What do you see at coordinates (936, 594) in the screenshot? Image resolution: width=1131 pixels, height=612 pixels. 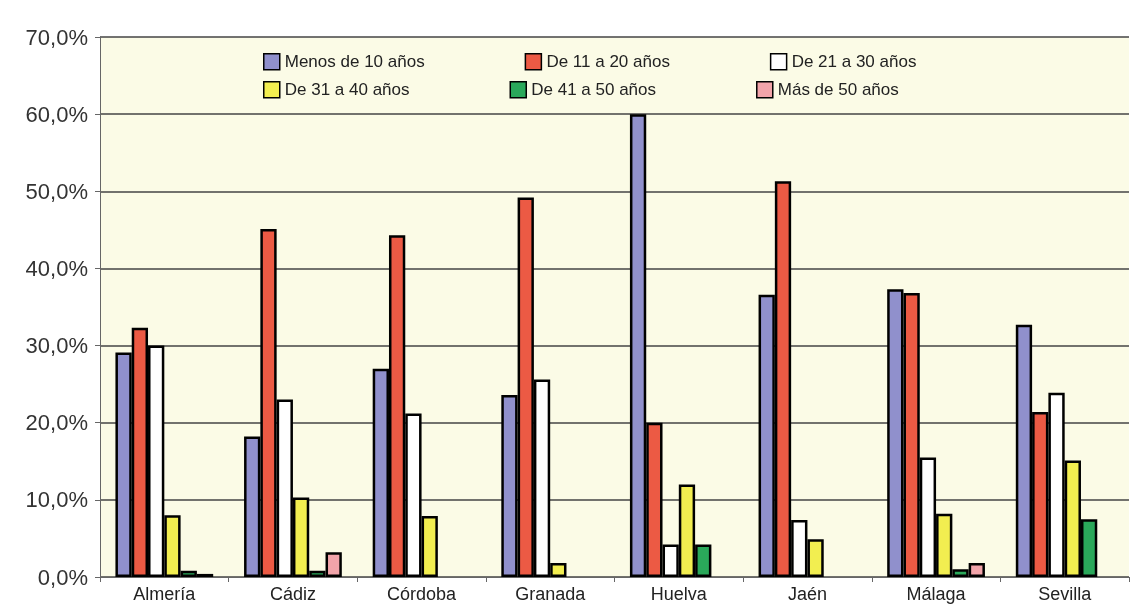 I see `x-tick-label: Málaga` at bounding box center [936, 594].